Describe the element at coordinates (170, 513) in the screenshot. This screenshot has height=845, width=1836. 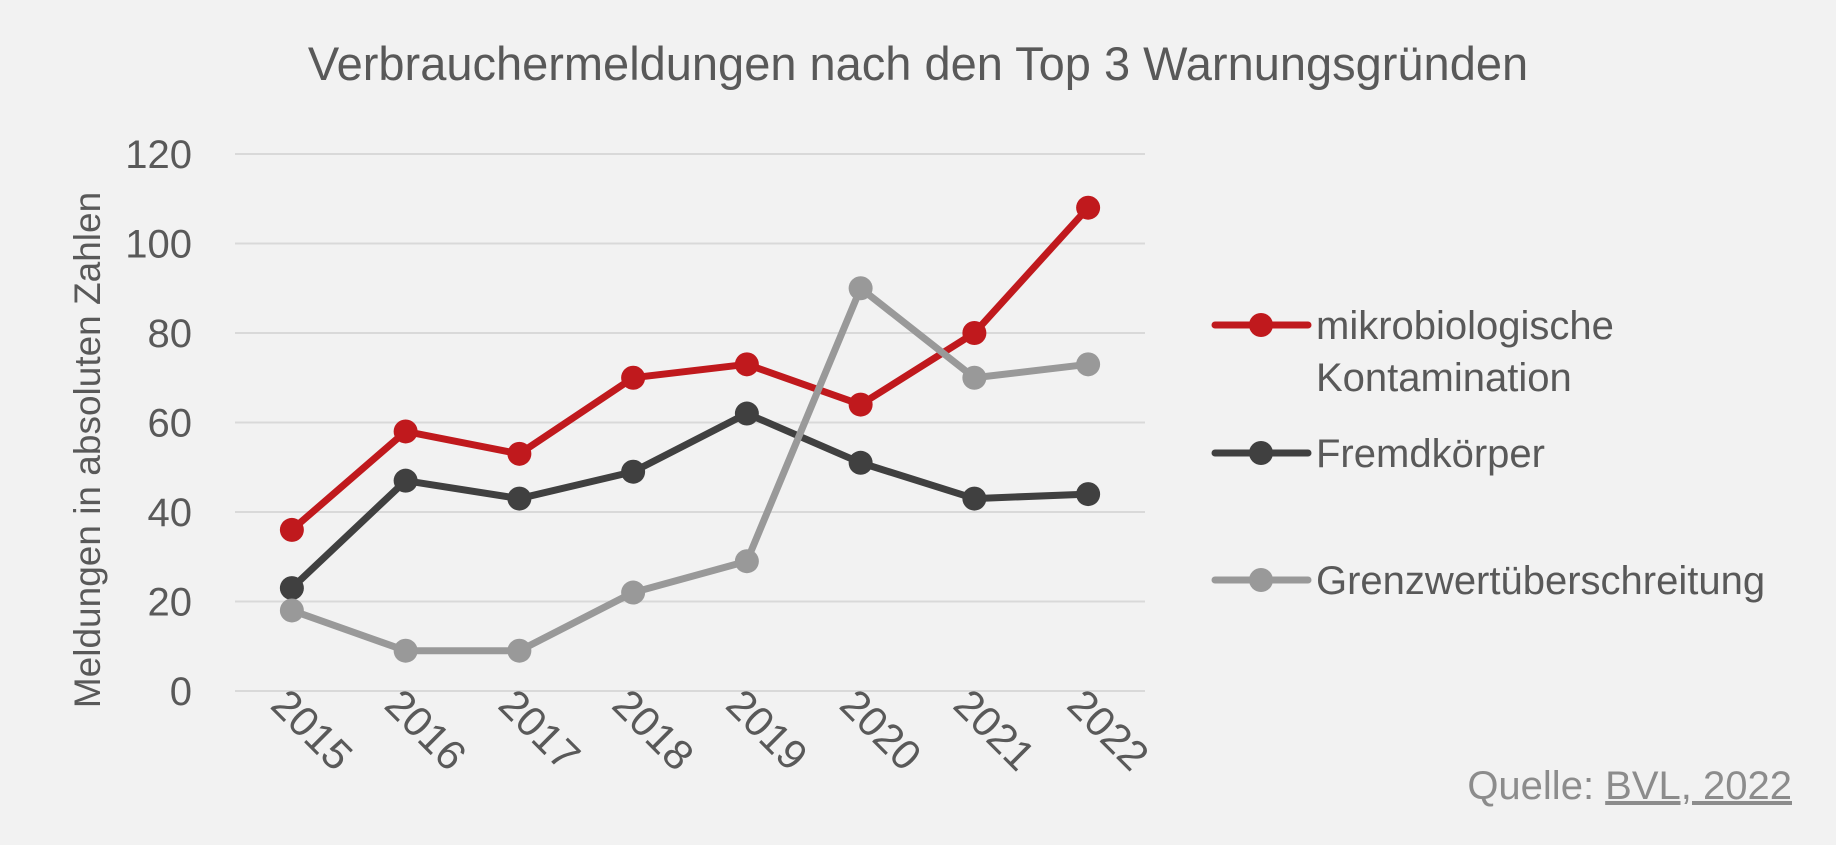
I see `y-tick-label: 40` at that location.